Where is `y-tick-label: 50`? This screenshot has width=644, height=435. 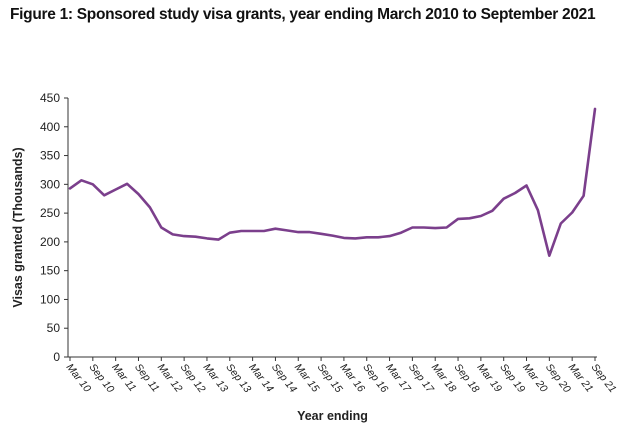
y-tick-label: 50 is located at coordinates (54, 328).